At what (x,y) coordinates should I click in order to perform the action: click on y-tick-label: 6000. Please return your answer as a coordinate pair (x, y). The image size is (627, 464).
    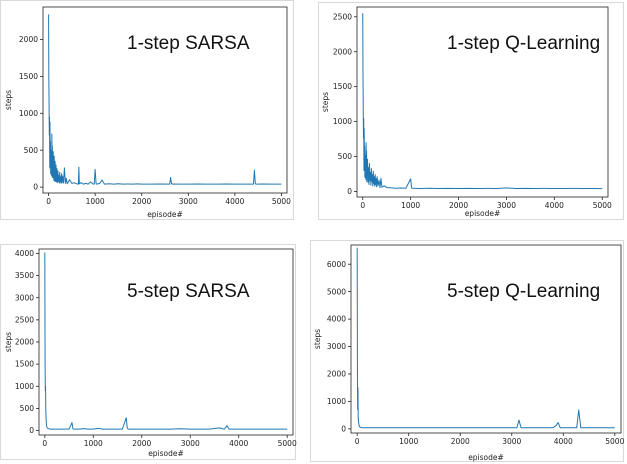
    Looking at the image, I should click on (336, 264).